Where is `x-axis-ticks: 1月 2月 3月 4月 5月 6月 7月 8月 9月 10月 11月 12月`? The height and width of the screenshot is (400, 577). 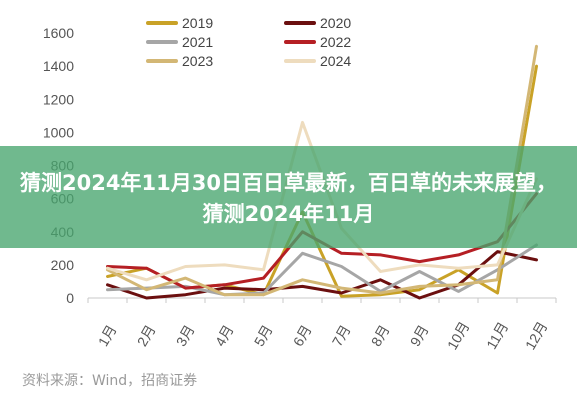
x-axis-ticks: 1月 2月 3月 4月 5月 6月 7月 8月 9月 10月 11月 12月 is located at coordinates (322, 325).